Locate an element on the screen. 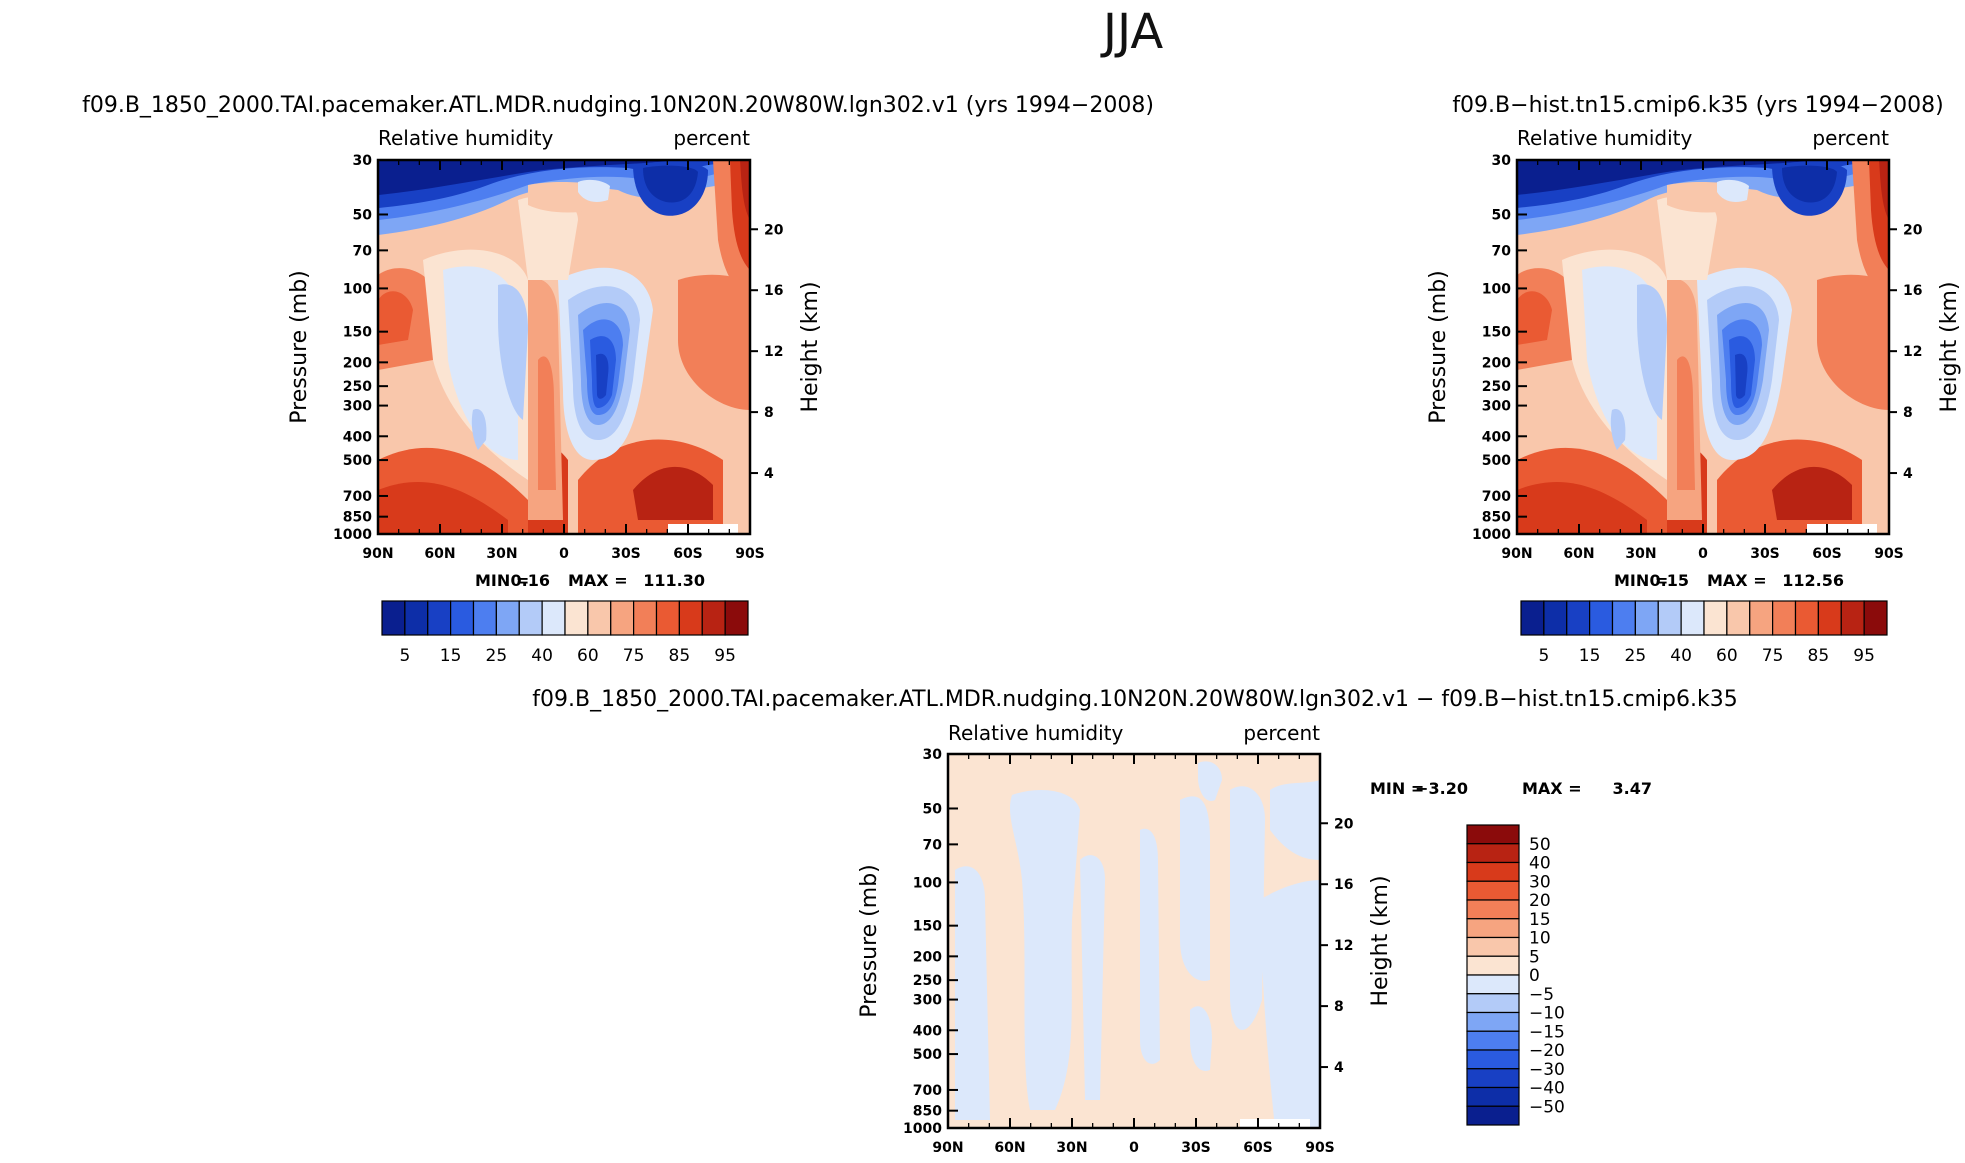  colorbar-label: −40 is located at coordinates (1547, 1089).